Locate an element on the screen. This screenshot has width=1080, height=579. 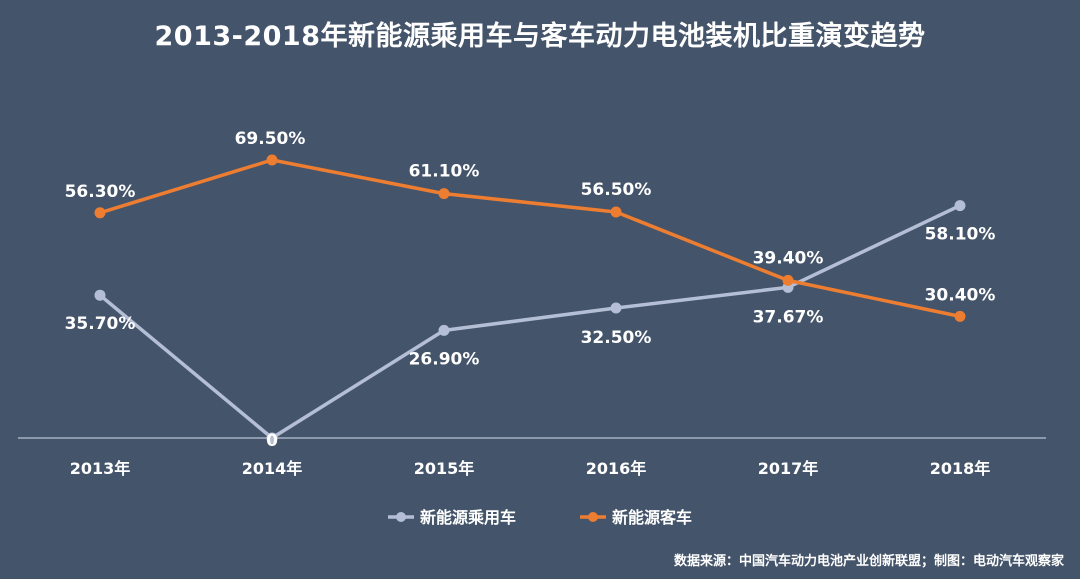
data-label: 56.50% is located at coordinates (616, 190).